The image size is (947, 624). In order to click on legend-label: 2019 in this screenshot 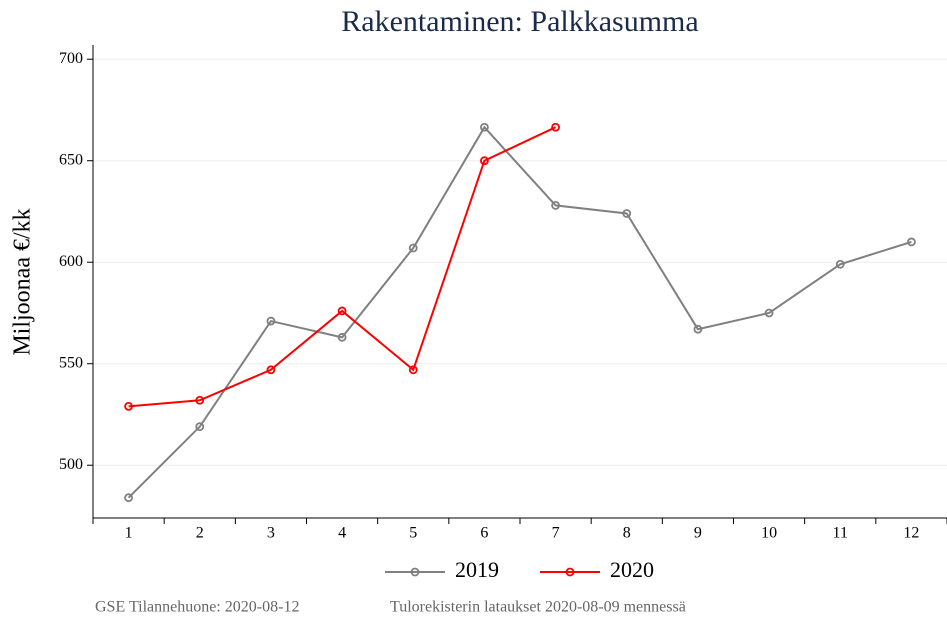, I will do `click(477, 569)`.